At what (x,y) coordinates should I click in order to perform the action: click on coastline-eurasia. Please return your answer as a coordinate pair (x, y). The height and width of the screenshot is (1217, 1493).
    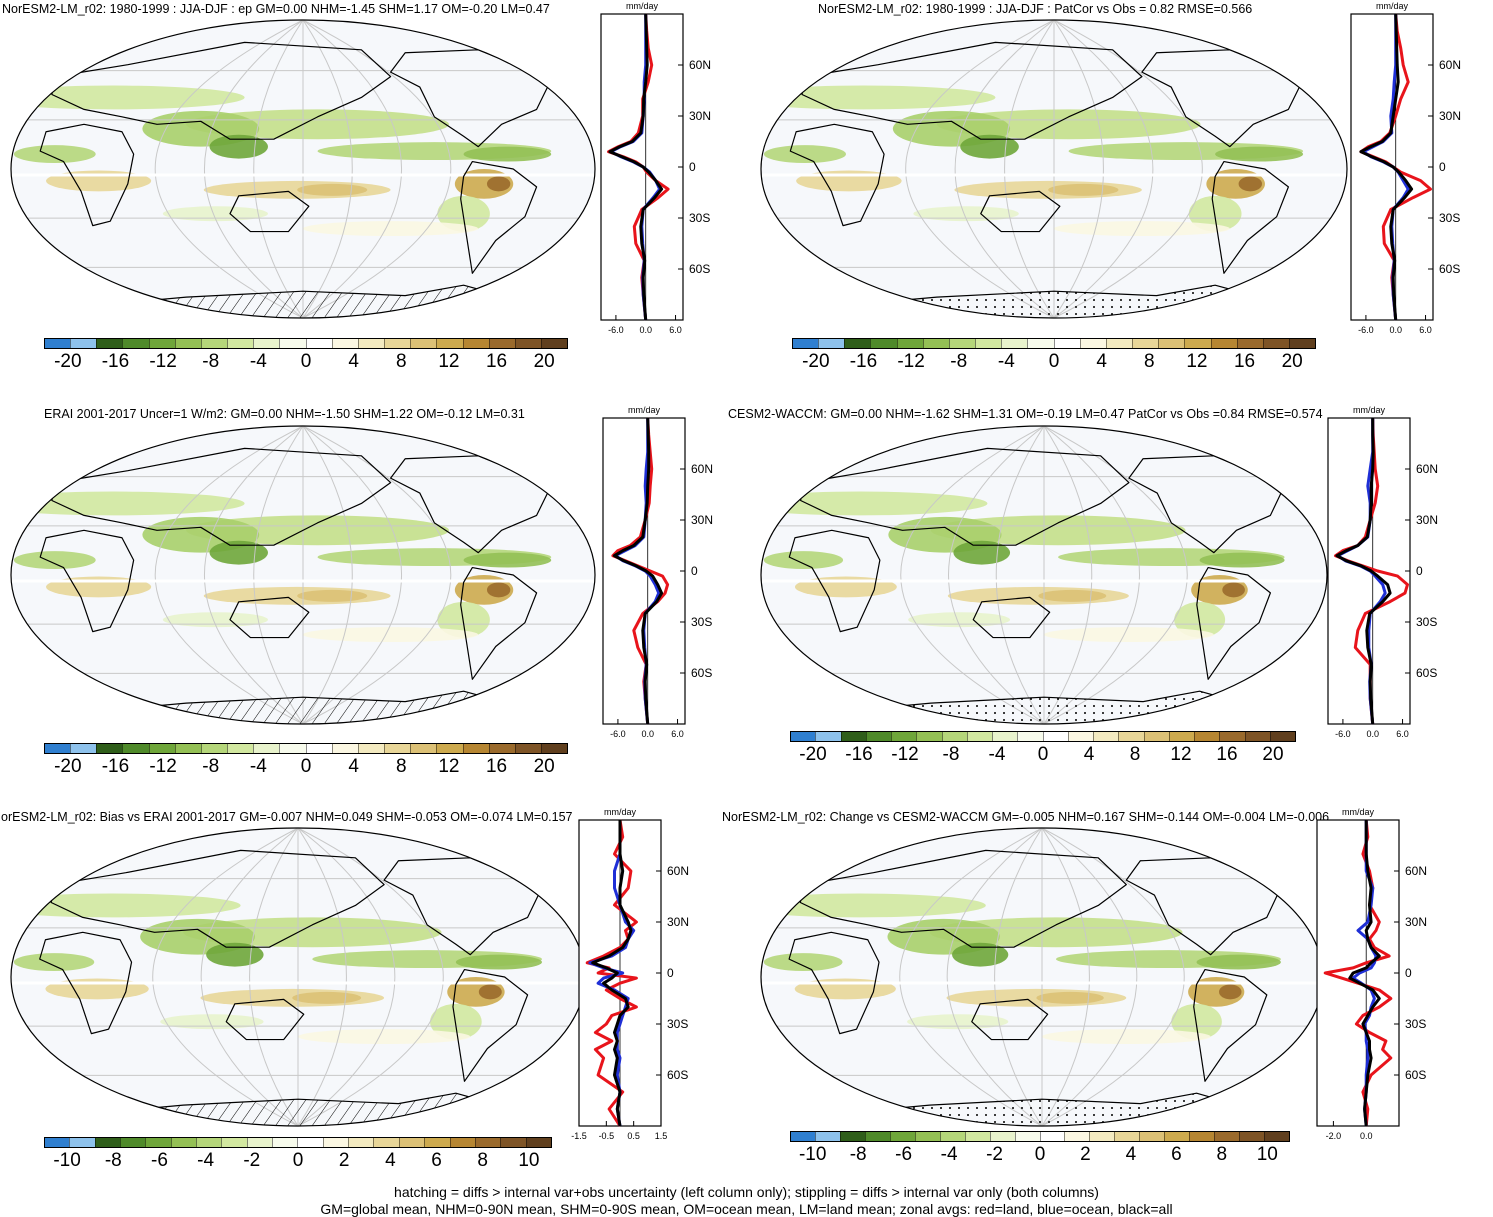
    Looking at the image, I should click on (221, 90).